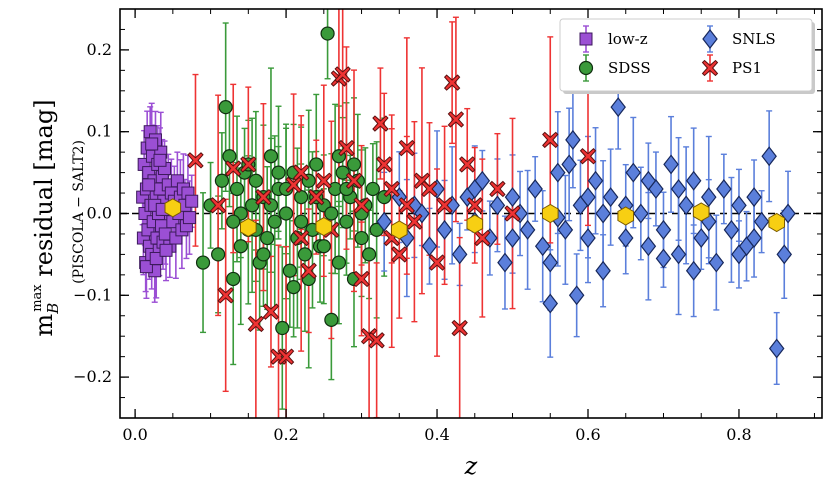 The height and width of the screenshot is (488, 831). Describe the element at coordinates (44, 325) in the screenshot. I see `y-axis-label-symbol: m` at that location.